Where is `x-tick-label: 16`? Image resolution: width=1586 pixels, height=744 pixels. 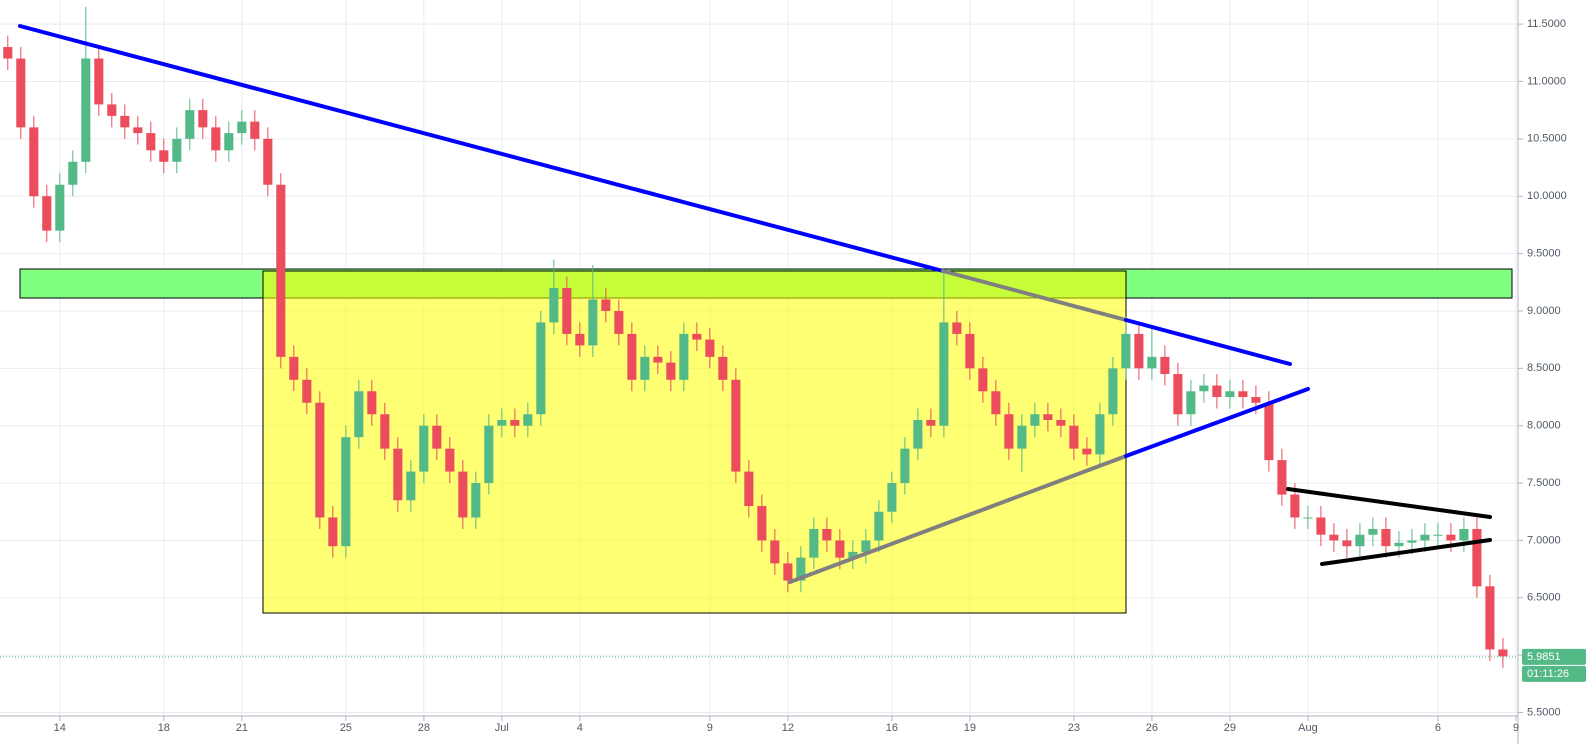 x-tick-label: 16 is located at coordinates (892, 728).